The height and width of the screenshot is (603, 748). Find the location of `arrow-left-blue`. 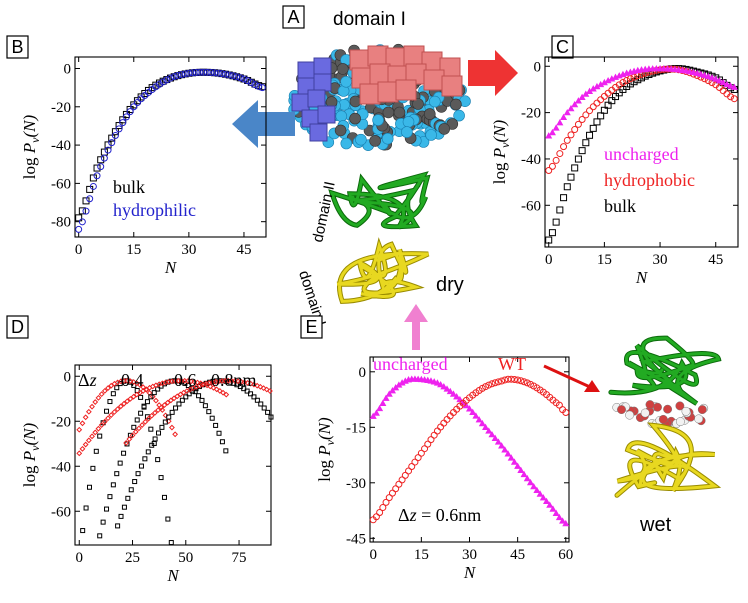

arrow-left-blue is located at coordinates (263, 124).